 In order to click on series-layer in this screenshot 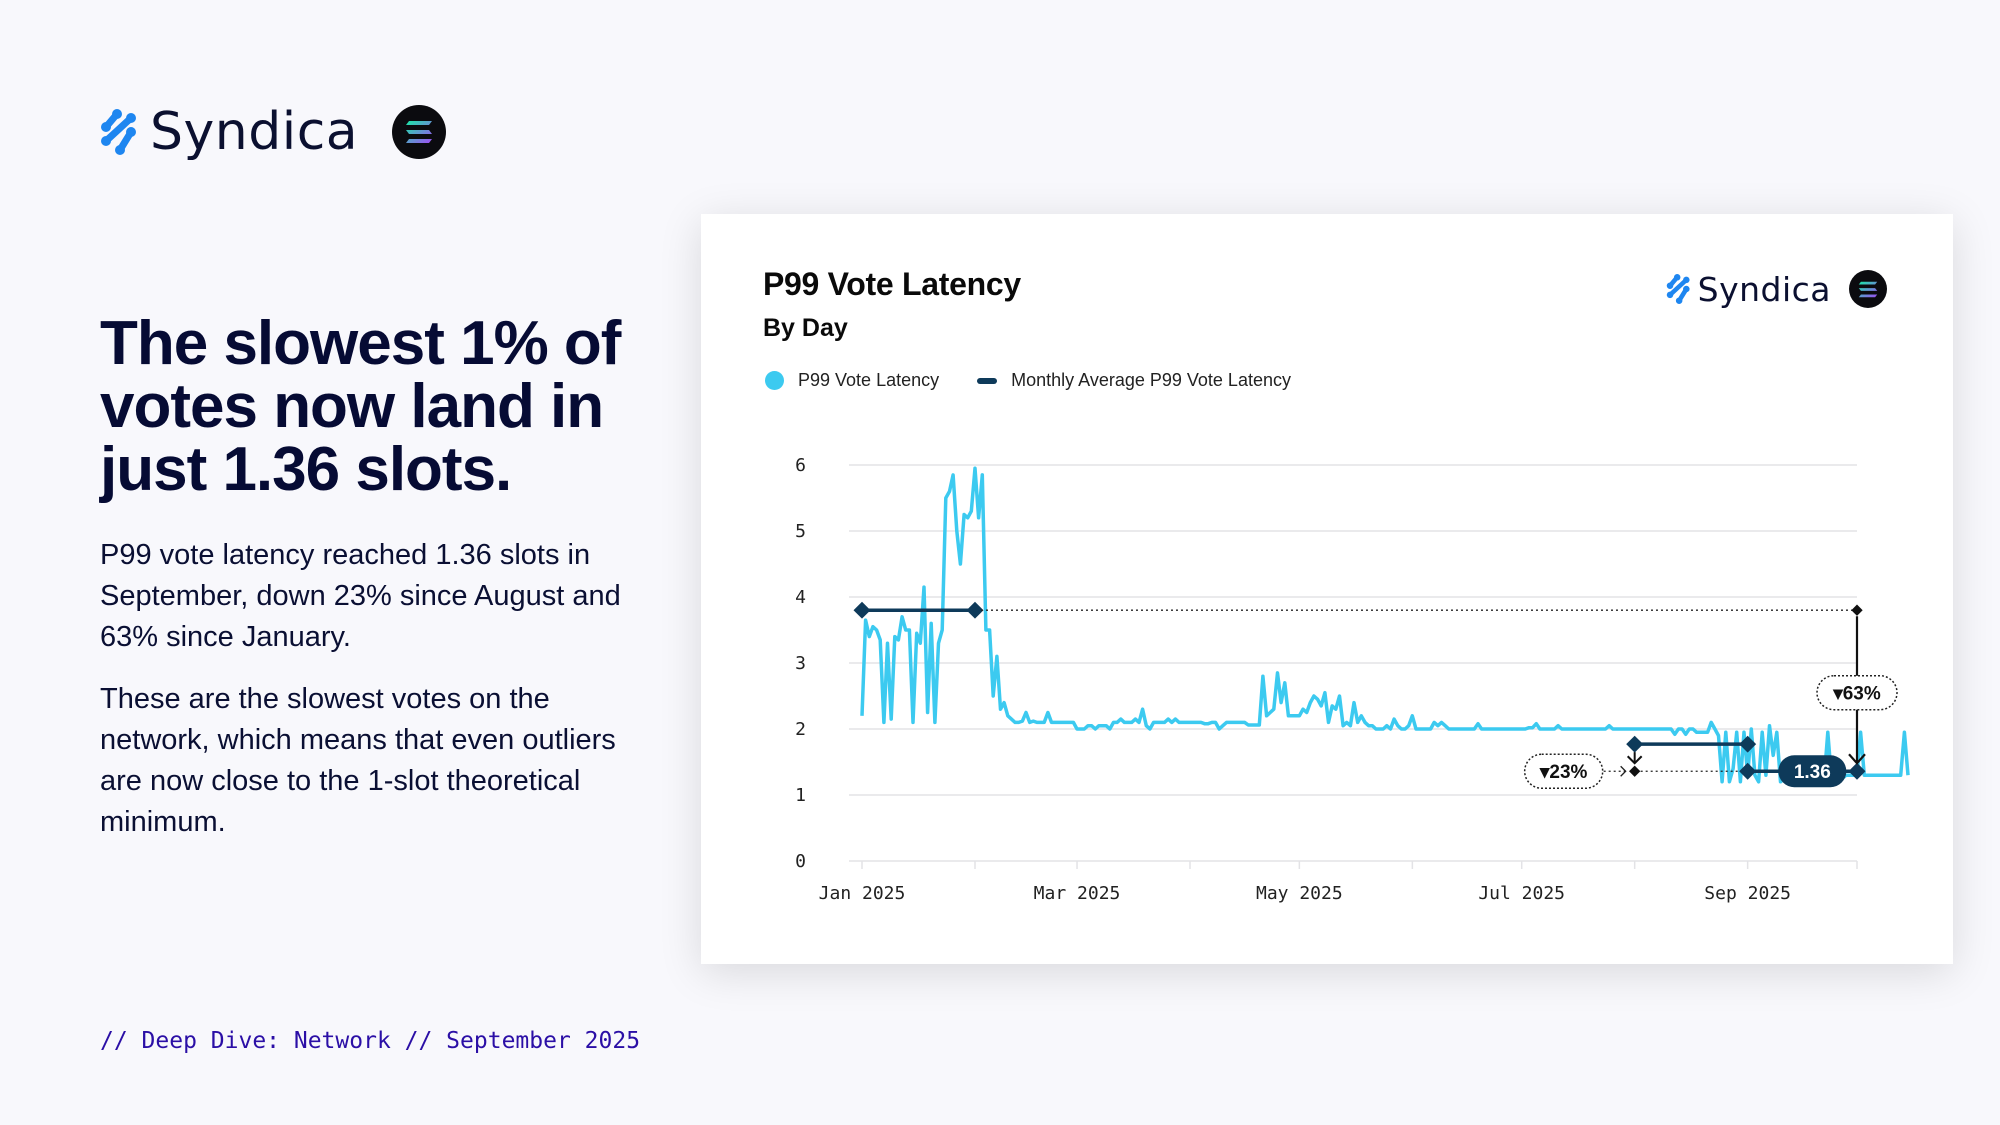, I will do `click(1385, 625)`.